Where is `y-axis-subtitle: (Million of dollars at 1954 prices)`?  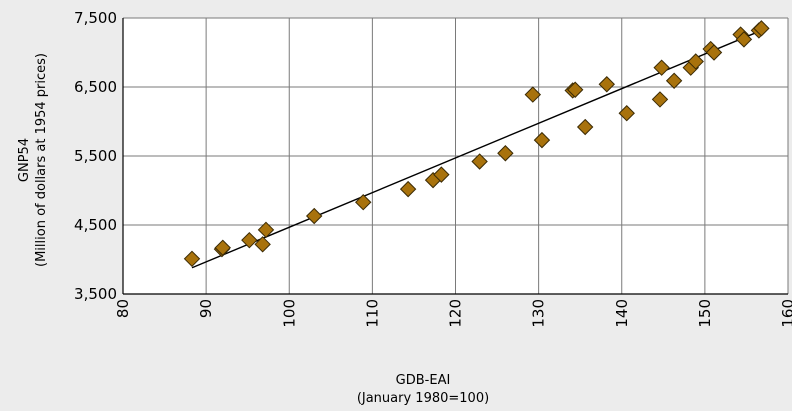 y-axis-subtitle: (Million of dollars at 1954 prices) is located at coordinates (41, 160).